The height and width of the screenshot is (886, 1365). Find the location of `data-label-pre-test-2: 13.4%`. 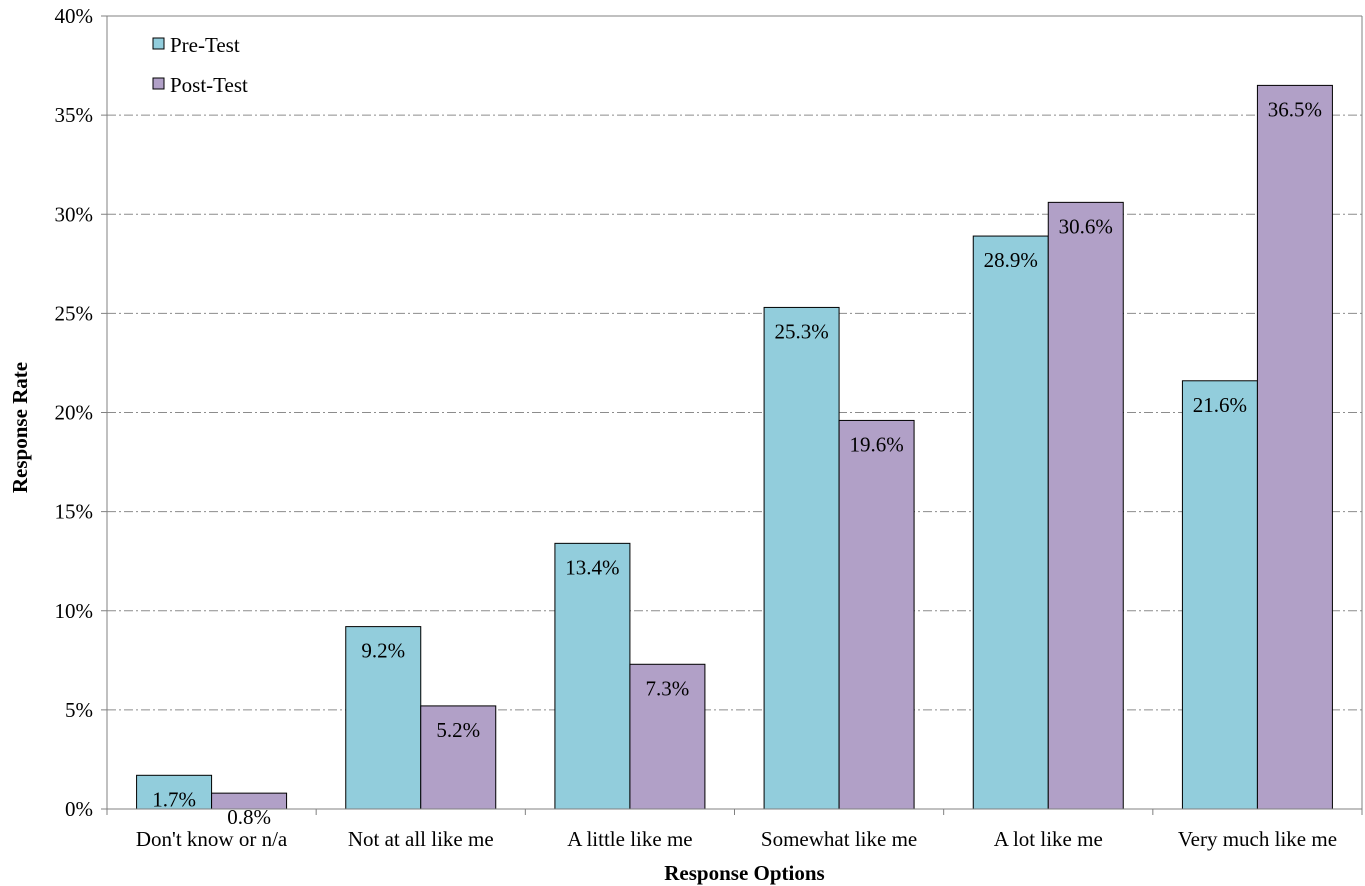

data-label-pre-test-2: 13.4% is located at coordinates (592, 567).